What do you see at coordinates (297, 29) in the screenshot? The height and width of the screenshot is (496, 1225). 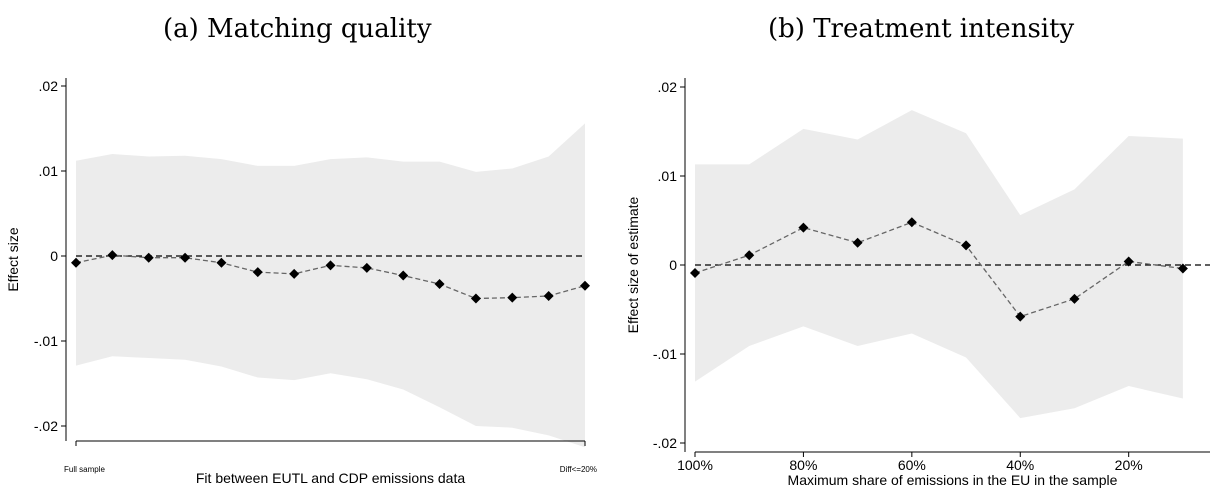 I see `panel-a-title: (a) Matching quality` at bounding box center [297, 29].